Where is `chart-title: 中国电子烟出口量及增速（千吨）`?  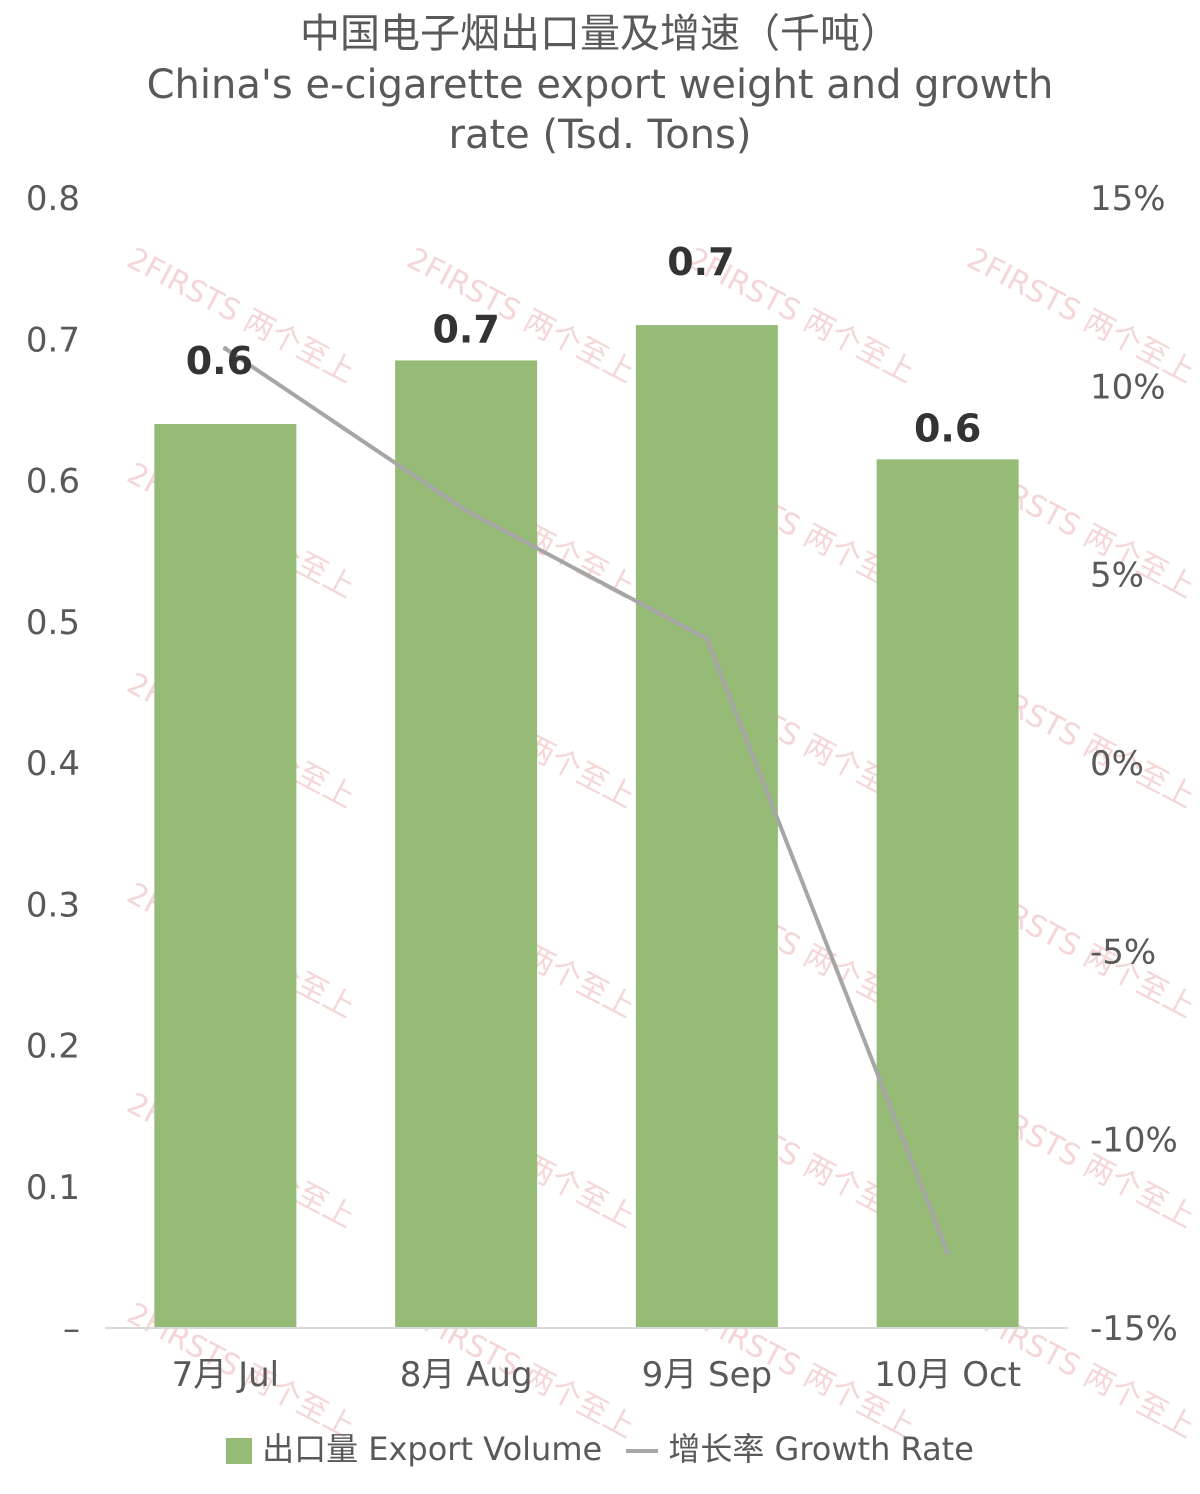
chart-title: 中国电子烟出口量及增速（千吨） is located at coordinates (600, 34).